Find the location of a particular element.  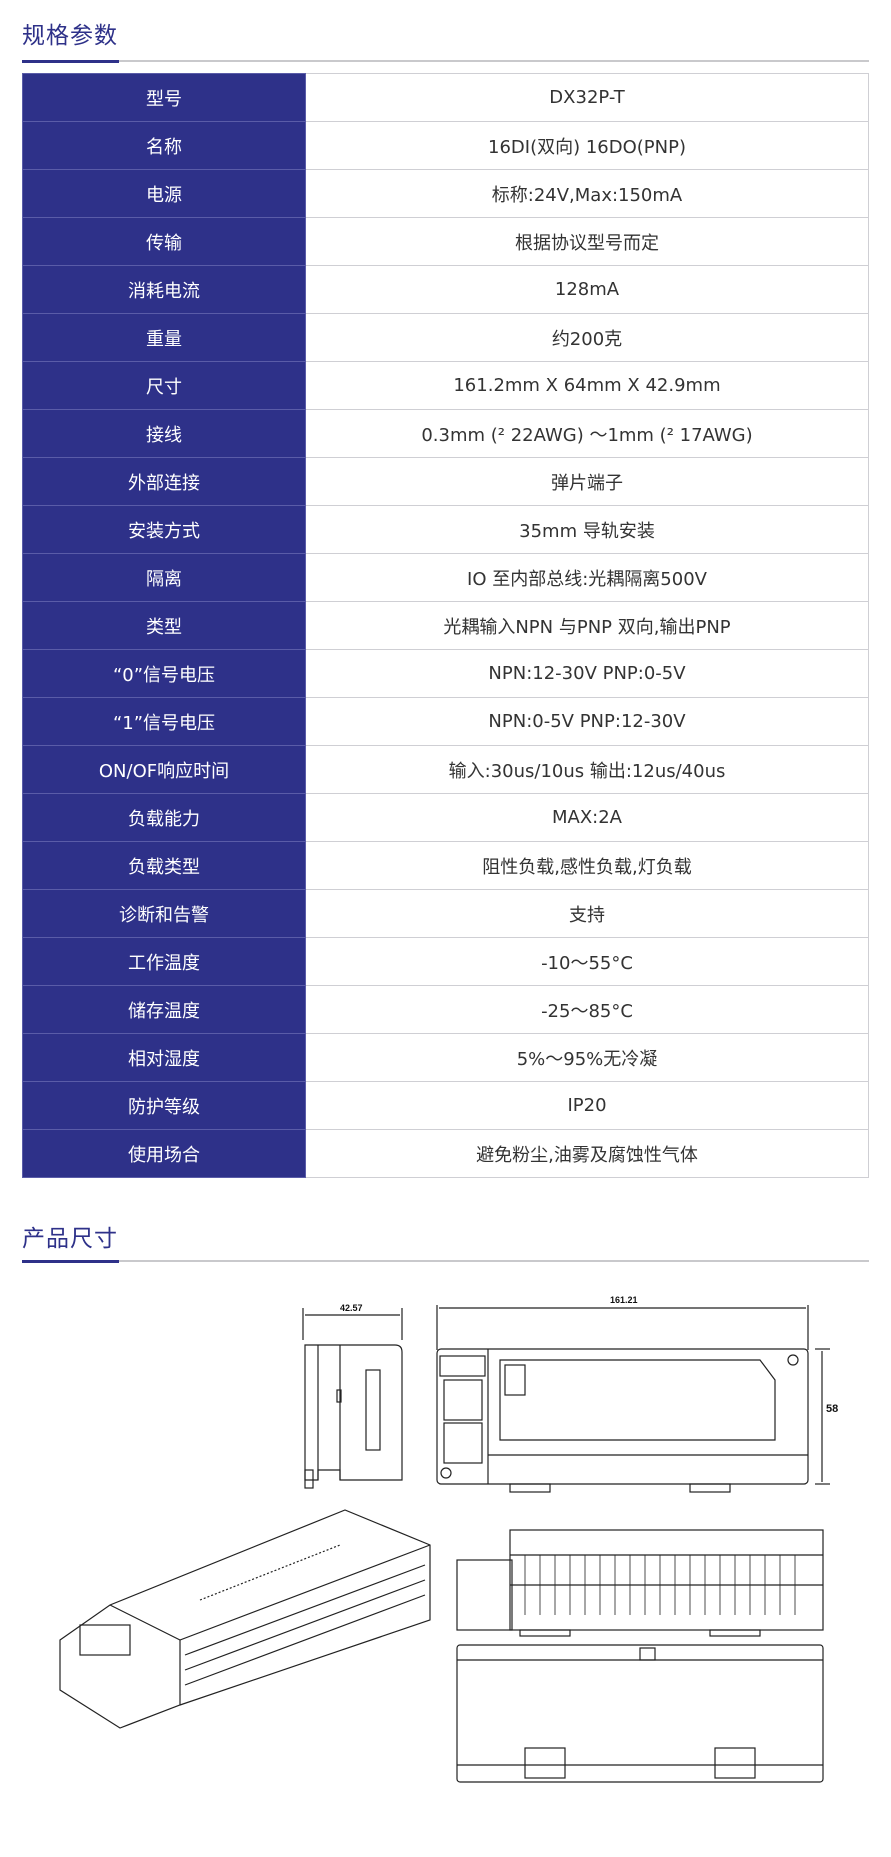

spec-value: 161.2mm X 64mm X 42.9mm is located at coordinates (587, 385).